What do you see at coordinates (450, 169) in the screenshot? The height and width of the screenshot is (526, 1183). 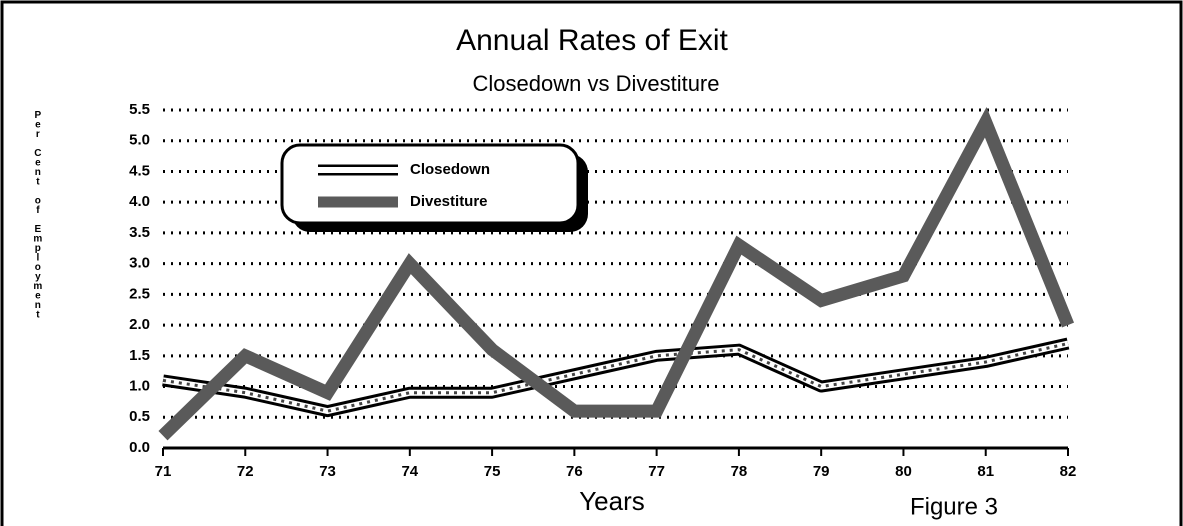 I see `legend-label: Closedown` at bounding box center [450, 169].